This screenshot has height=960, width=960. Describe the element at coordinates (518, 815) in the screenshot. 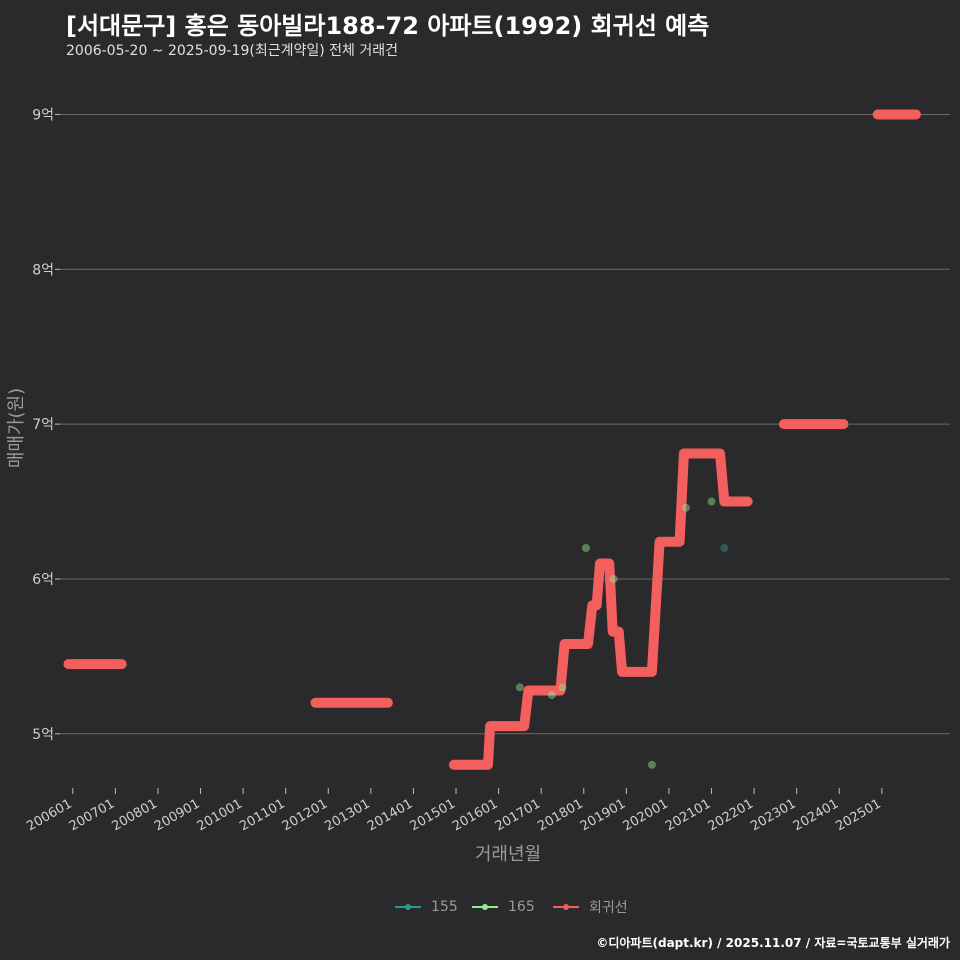

I see `x-tick-label: 201701` at that location.